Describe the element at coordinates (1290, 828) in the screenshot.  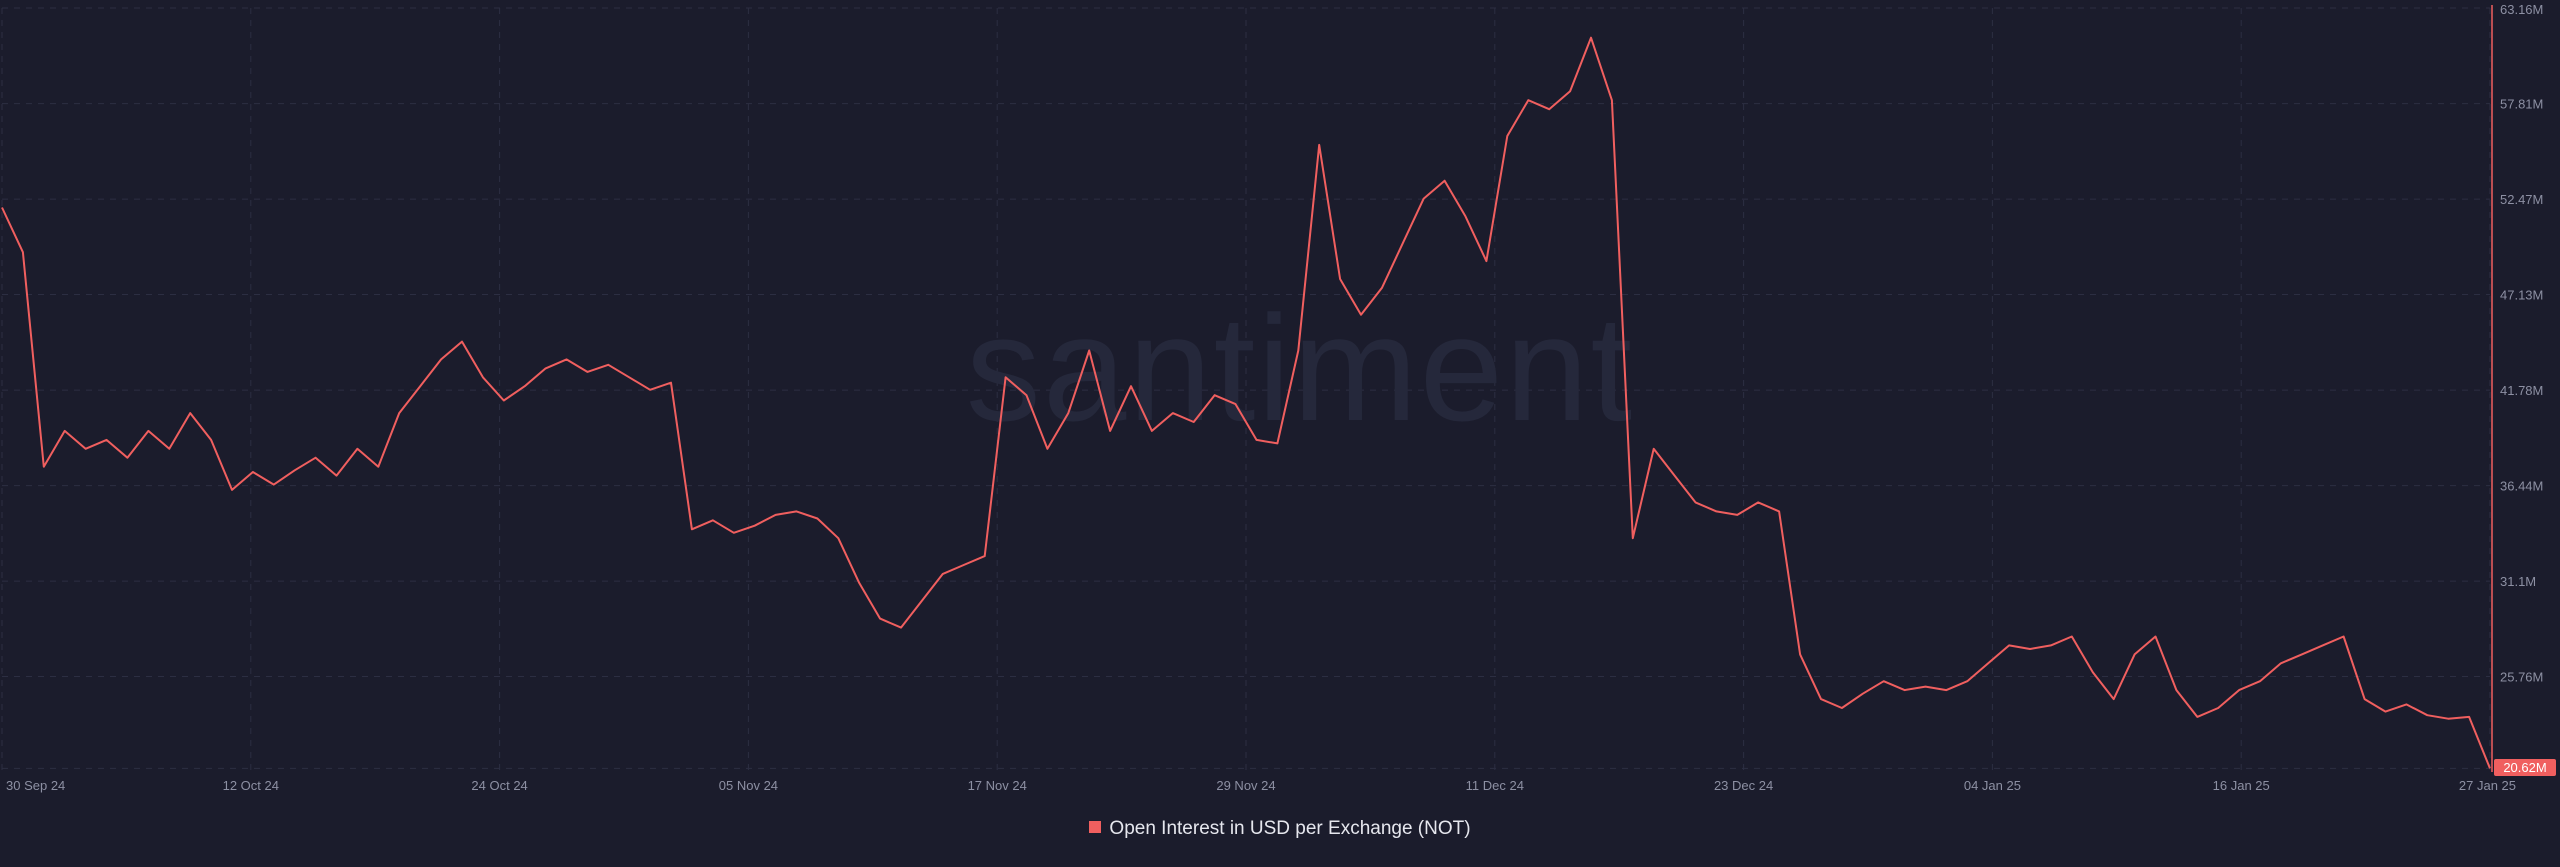
I see `legend-label: Open Interest in USD per Exchange (NOT)` at that location.